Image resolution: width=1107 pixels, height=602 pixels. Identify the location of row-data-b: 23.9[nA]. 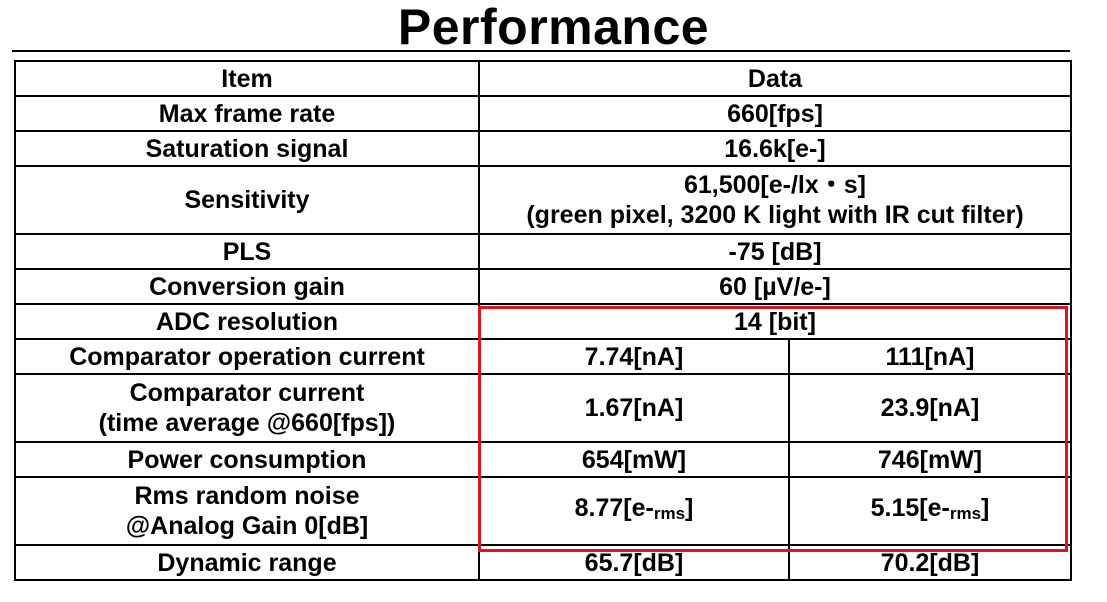
(930, 408).